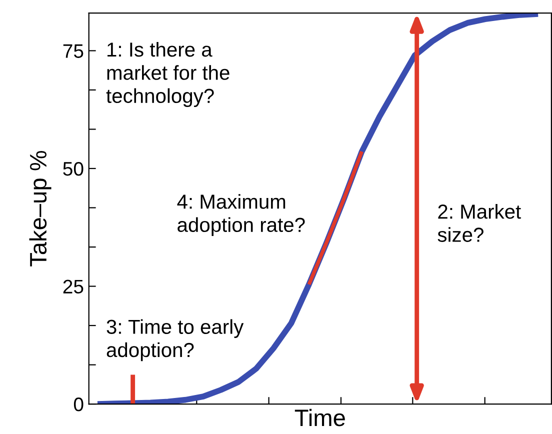  What do you see at coordinates (479, 223) in the screenshot?
I see `annotation: 2: Market size?` at bounding box center [479, 223].